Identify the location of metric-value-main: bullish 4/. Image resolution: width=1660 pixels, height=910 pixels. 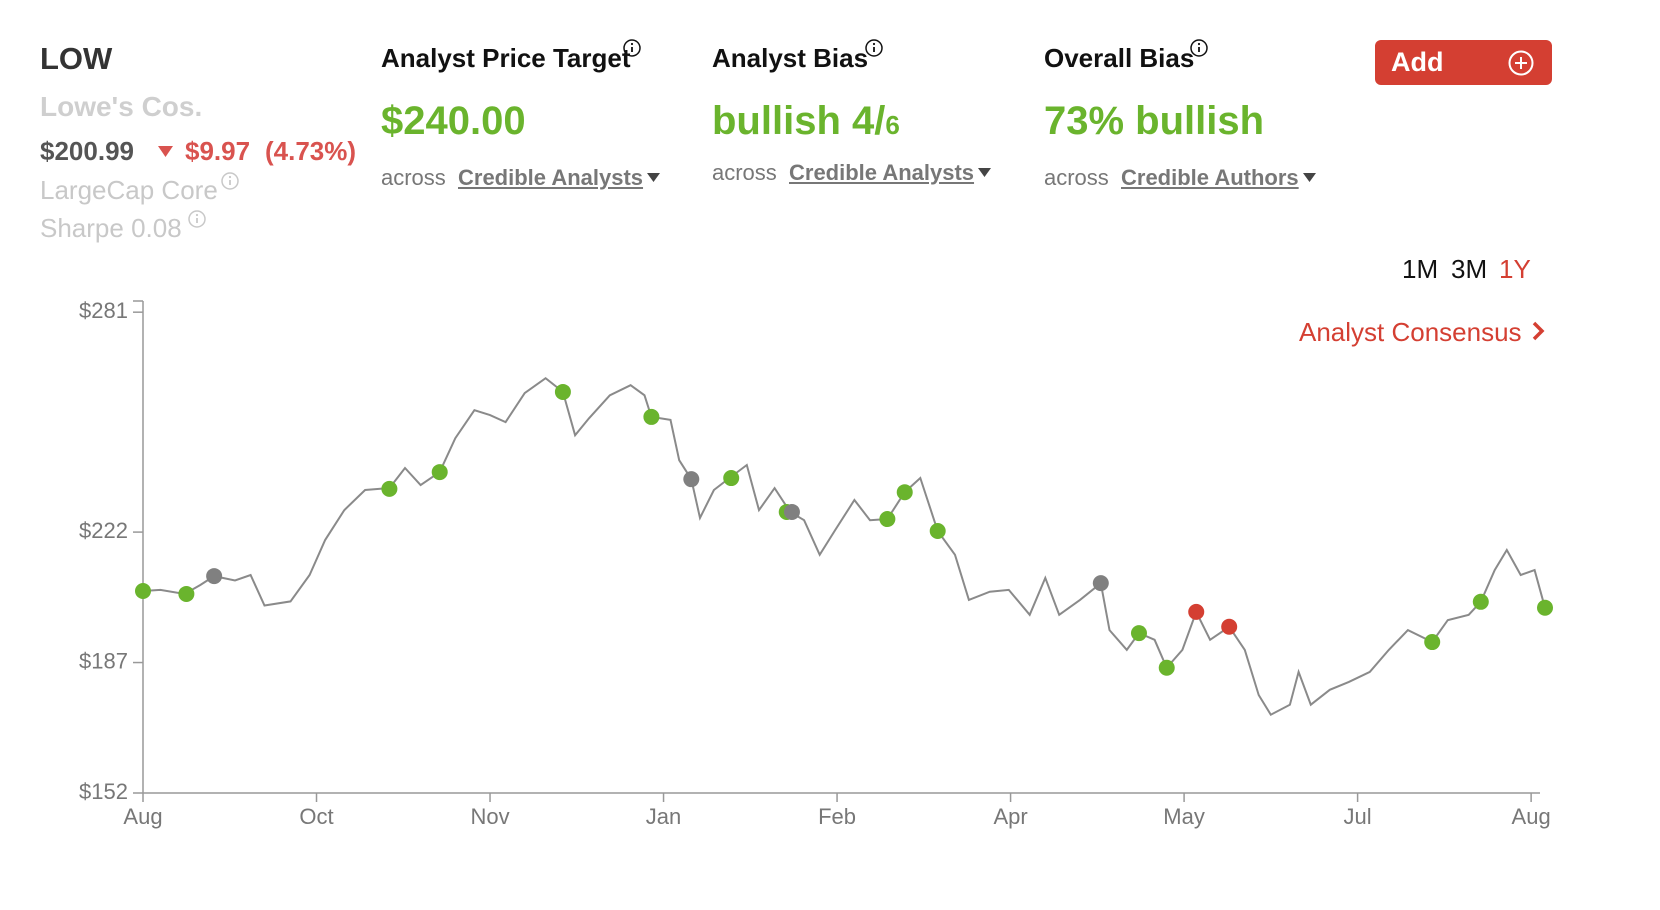
(799, 121).